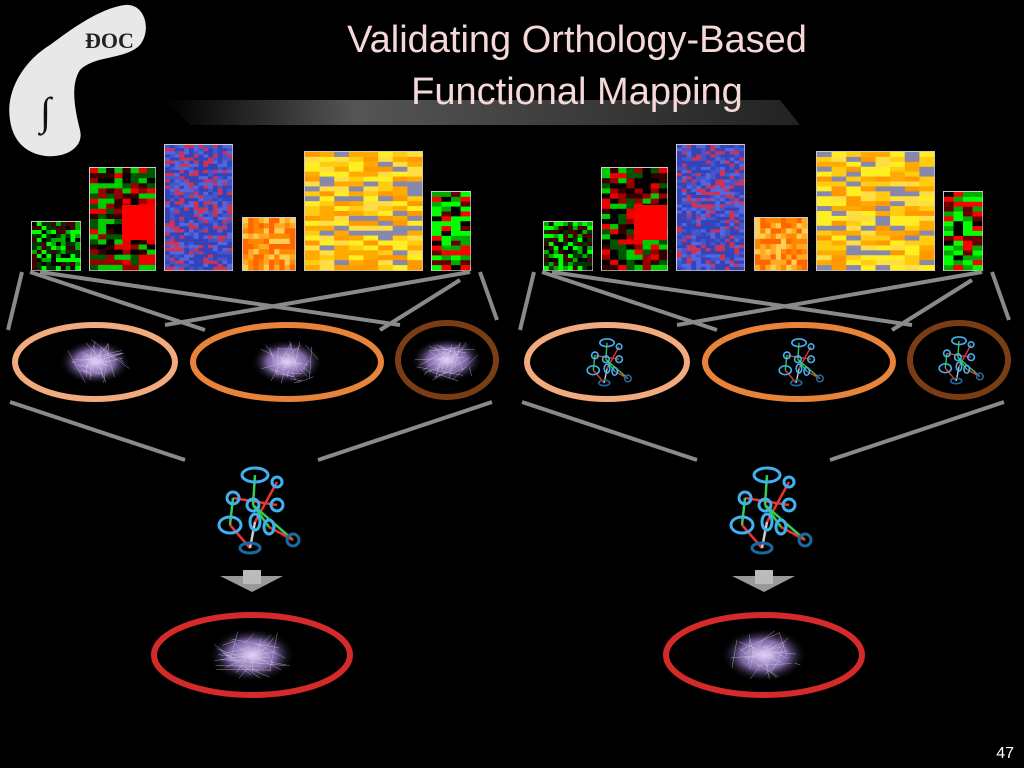  Describe the element at coordinates (482, 112) in the screenshot. I see `title-shelf` at that location.